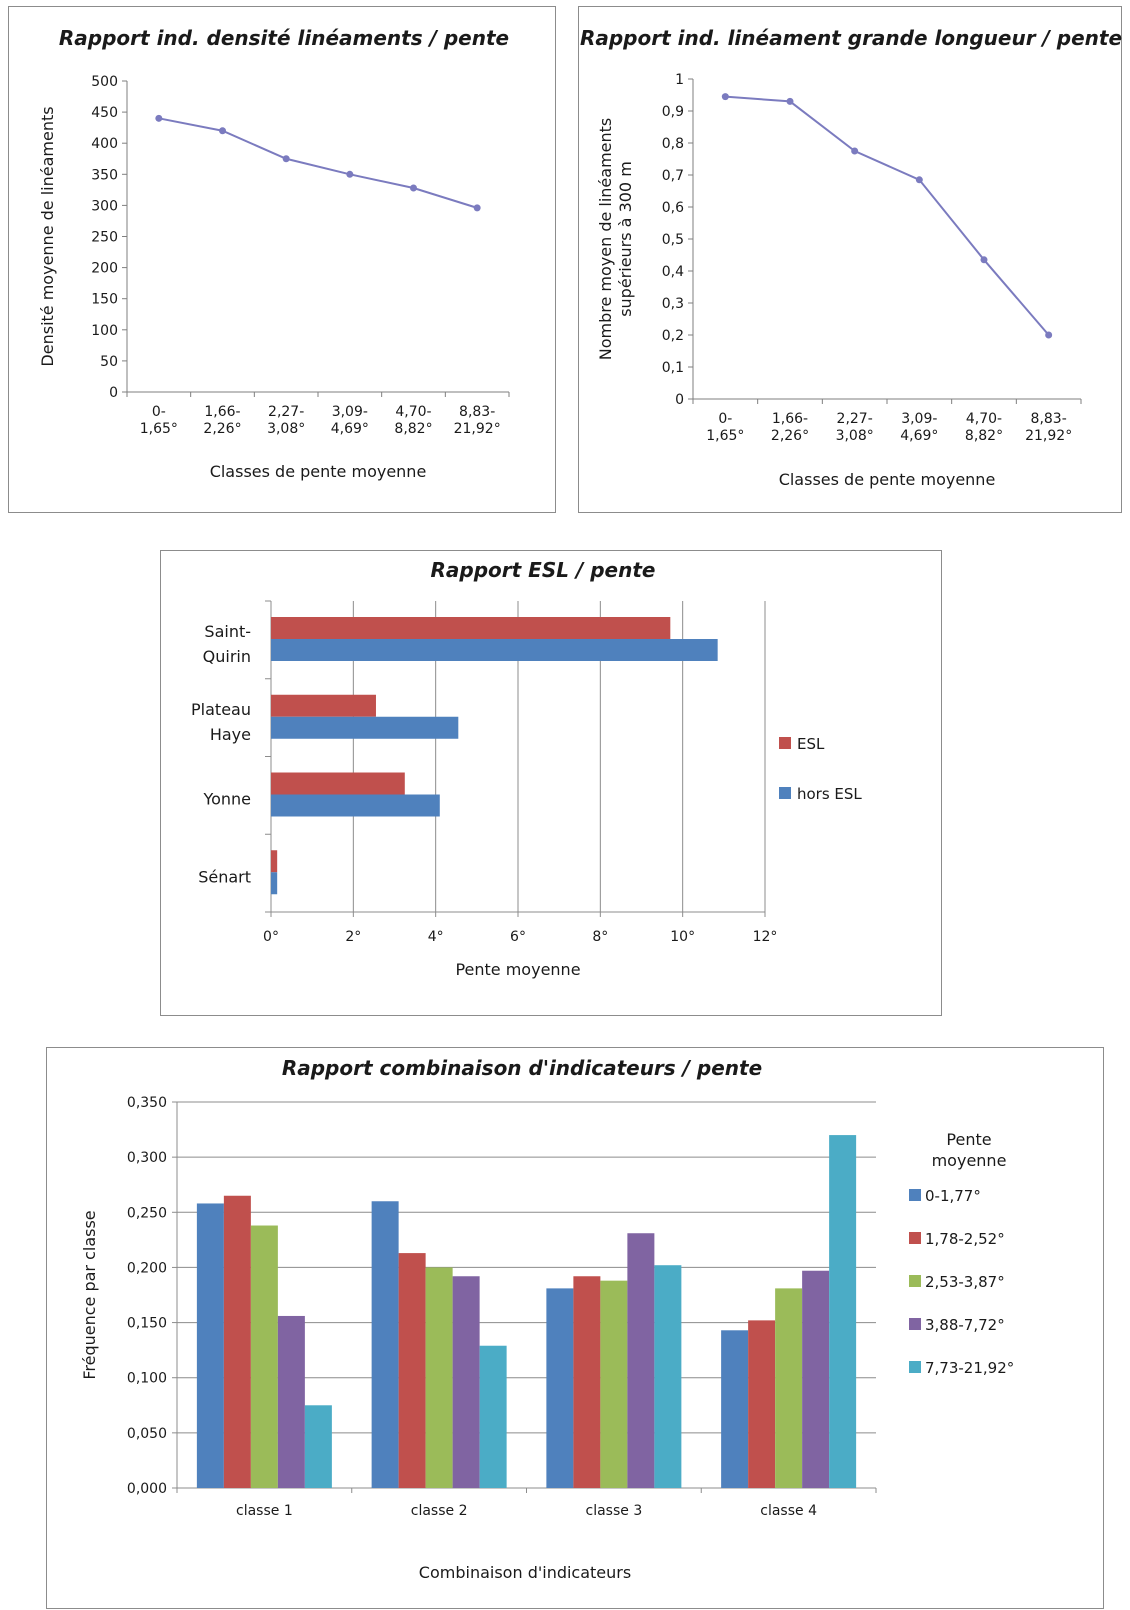 The height and width of the screenshot is (1610, 1130). I want to click on x-tick-label: 2,27-3,08°, so click(286, 420).